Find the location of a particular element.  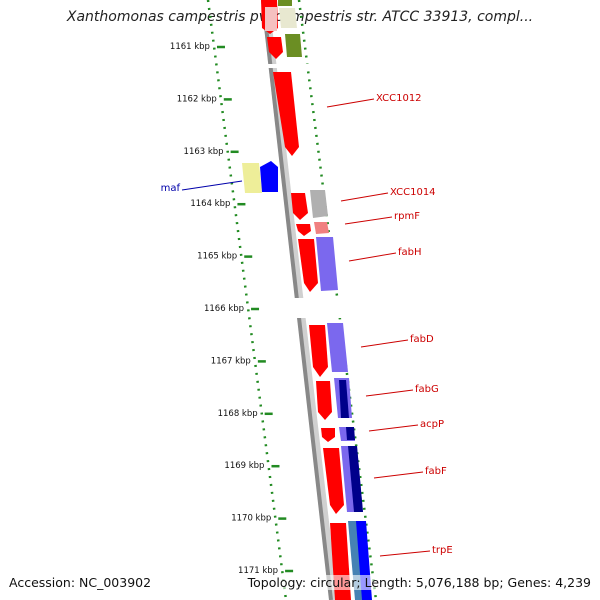

scale-tick-label: 1169 kbp is located at coordinates (244, 466).